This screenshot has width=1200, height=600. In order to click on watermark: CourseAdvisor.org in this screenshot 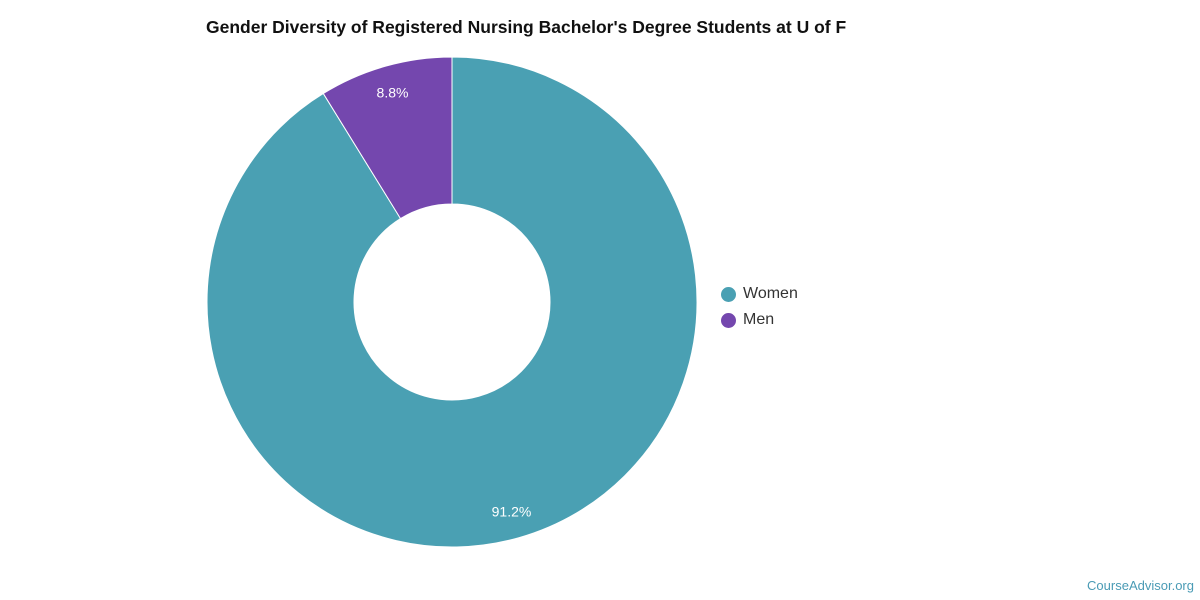, I will do `click(1140, 585)`.